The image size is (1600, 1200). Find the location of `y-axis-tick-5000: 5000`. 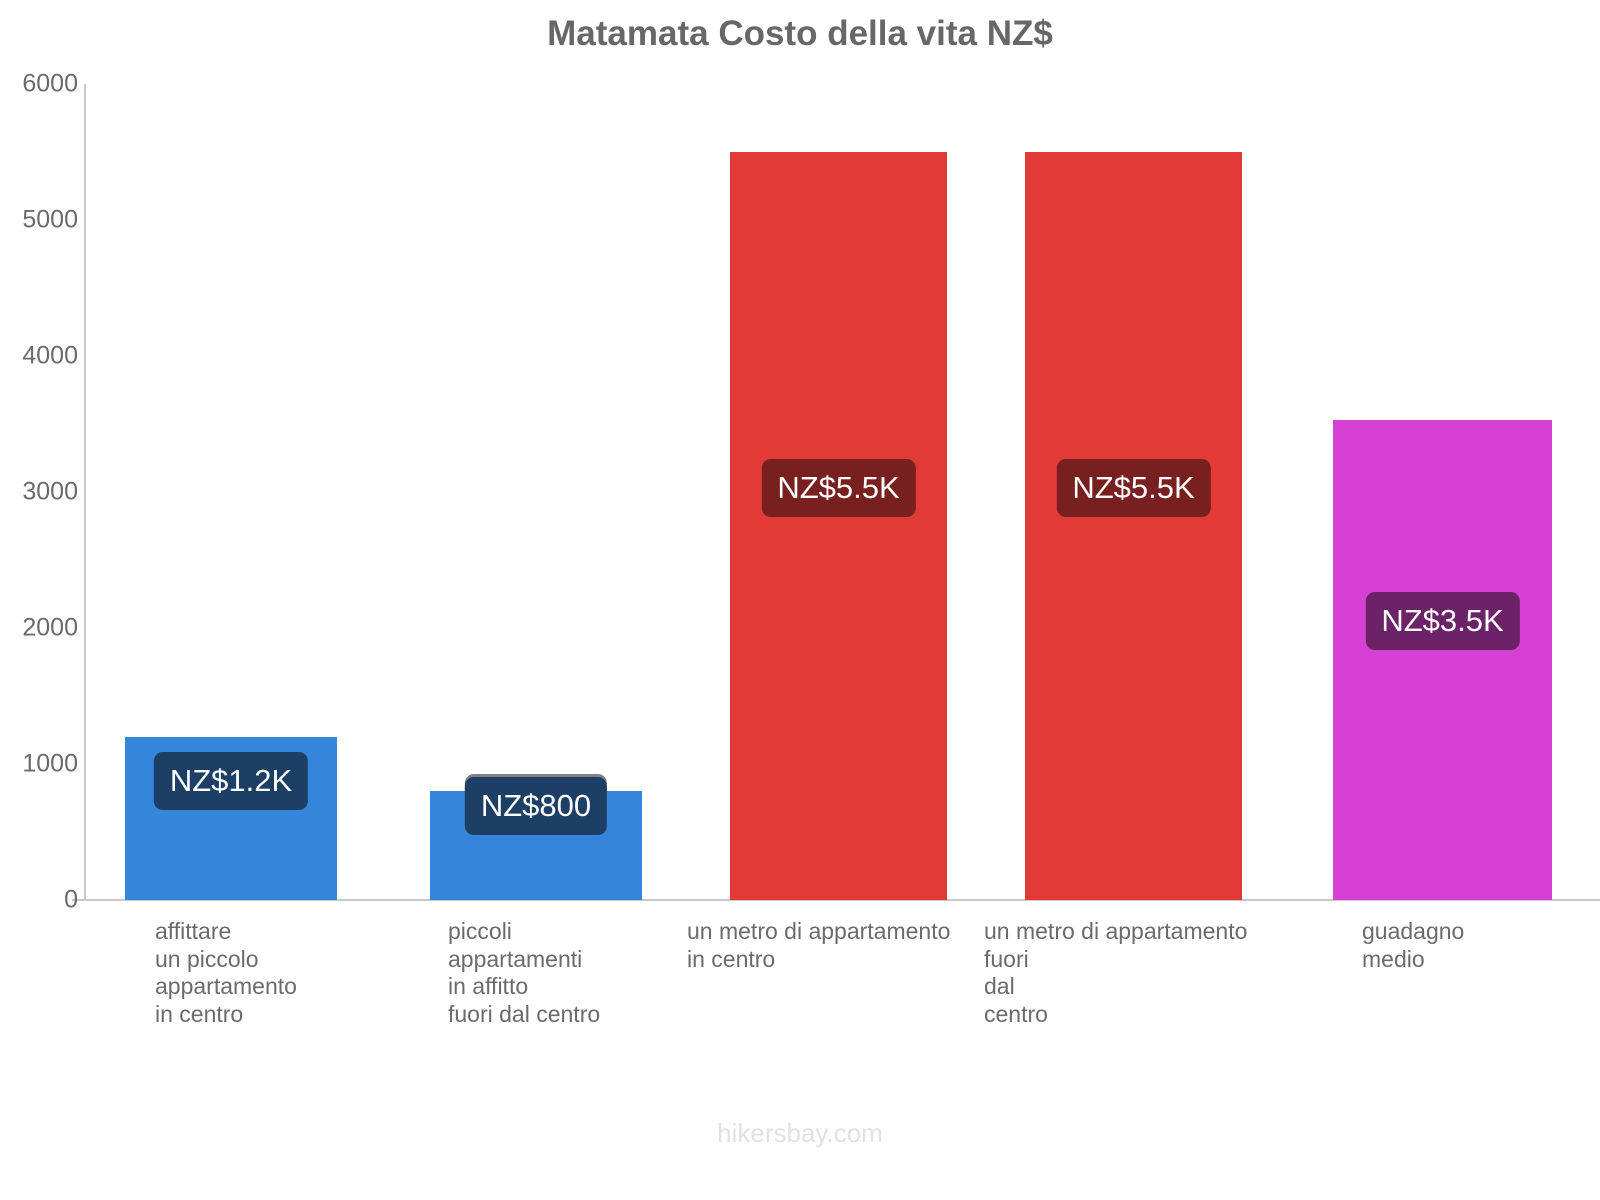

y-axis-tick-5000: 5000 is located at coordinates (50, 219).